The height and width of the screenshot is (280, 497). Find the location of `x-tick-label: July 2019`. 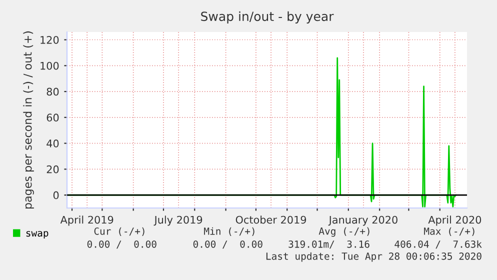

x-tick-label: July 2019 is located at coordinates (178, 221).